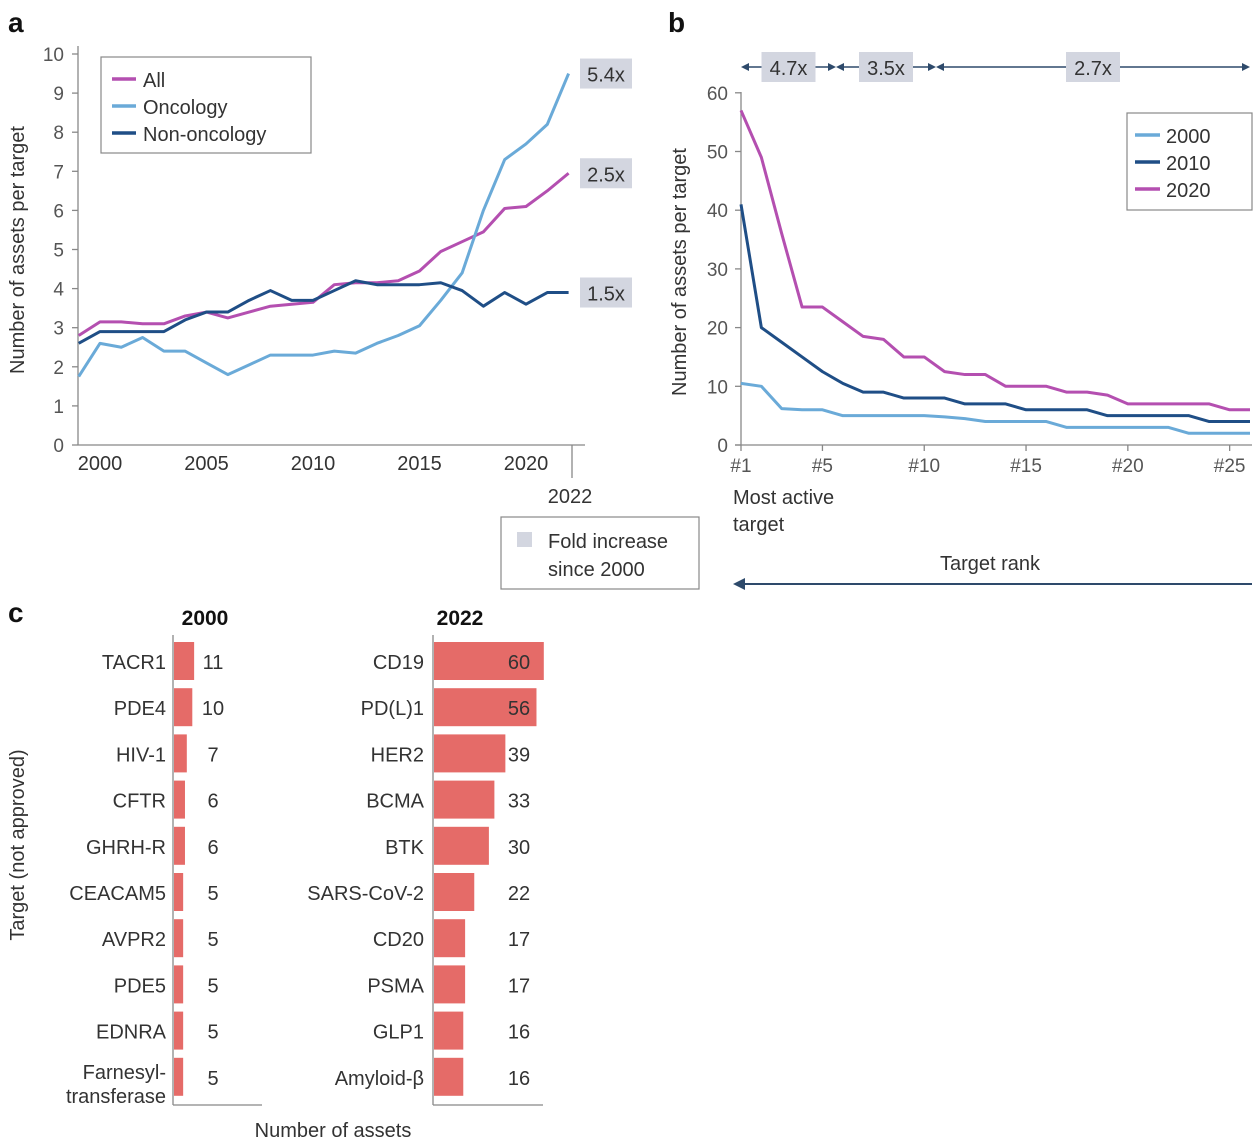  I want to click on range-label: 3.5x, so click(886, 69).